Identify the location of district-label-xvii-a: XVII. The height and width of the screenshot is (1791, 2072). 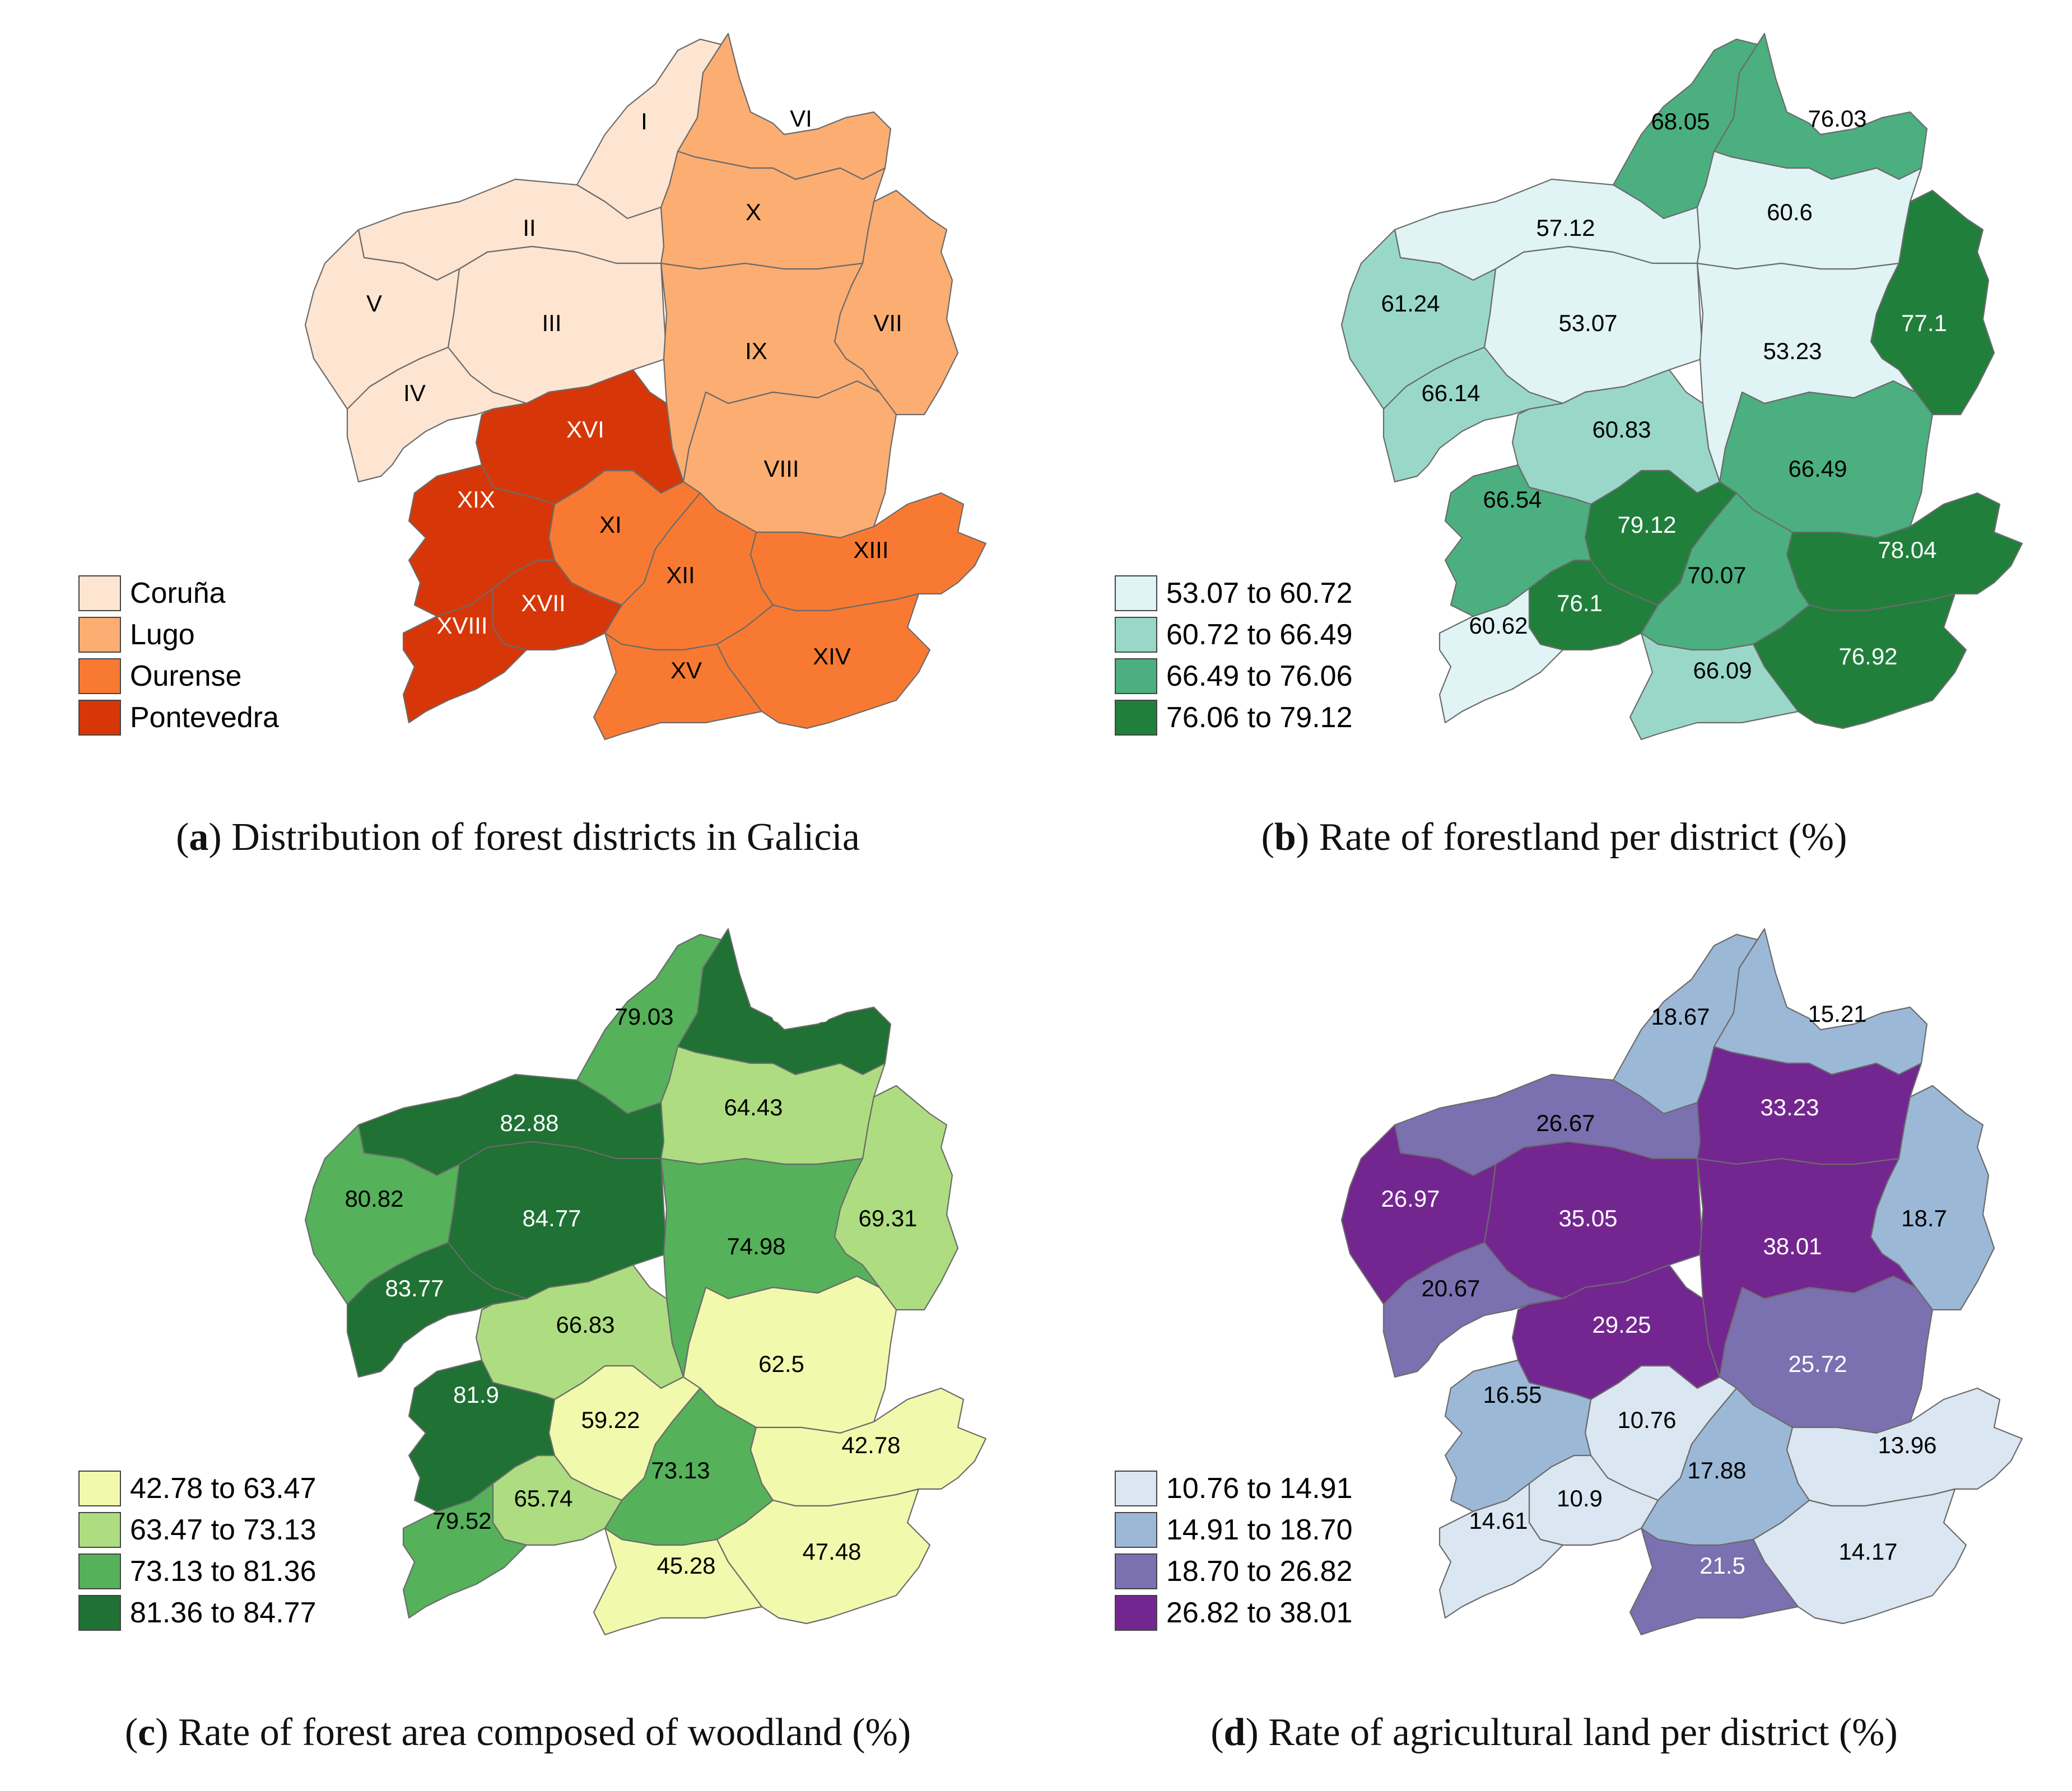
(543, 603).